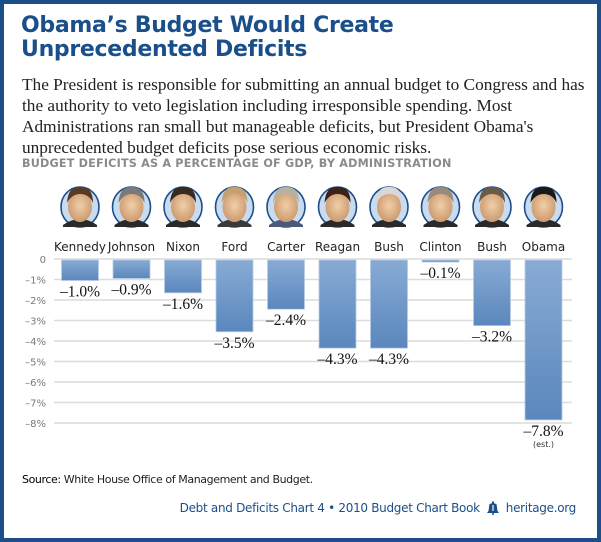  I want to click on kennedy-portrait-icon, so click(80, 207).